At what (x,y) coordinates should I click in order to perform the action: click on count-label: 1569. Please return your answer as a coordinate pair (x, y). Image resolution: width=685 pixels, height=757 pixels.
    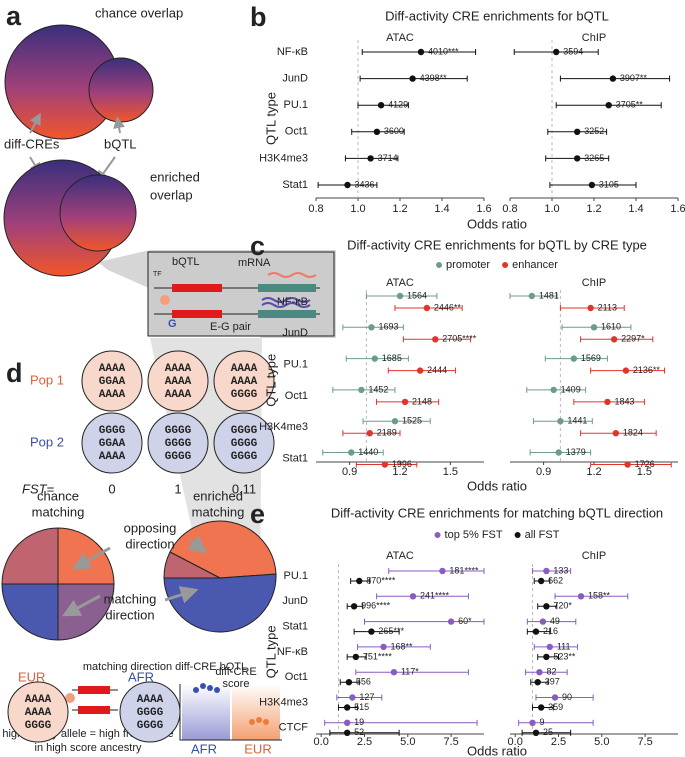
    Looking at the image, I should click on (591, 358).